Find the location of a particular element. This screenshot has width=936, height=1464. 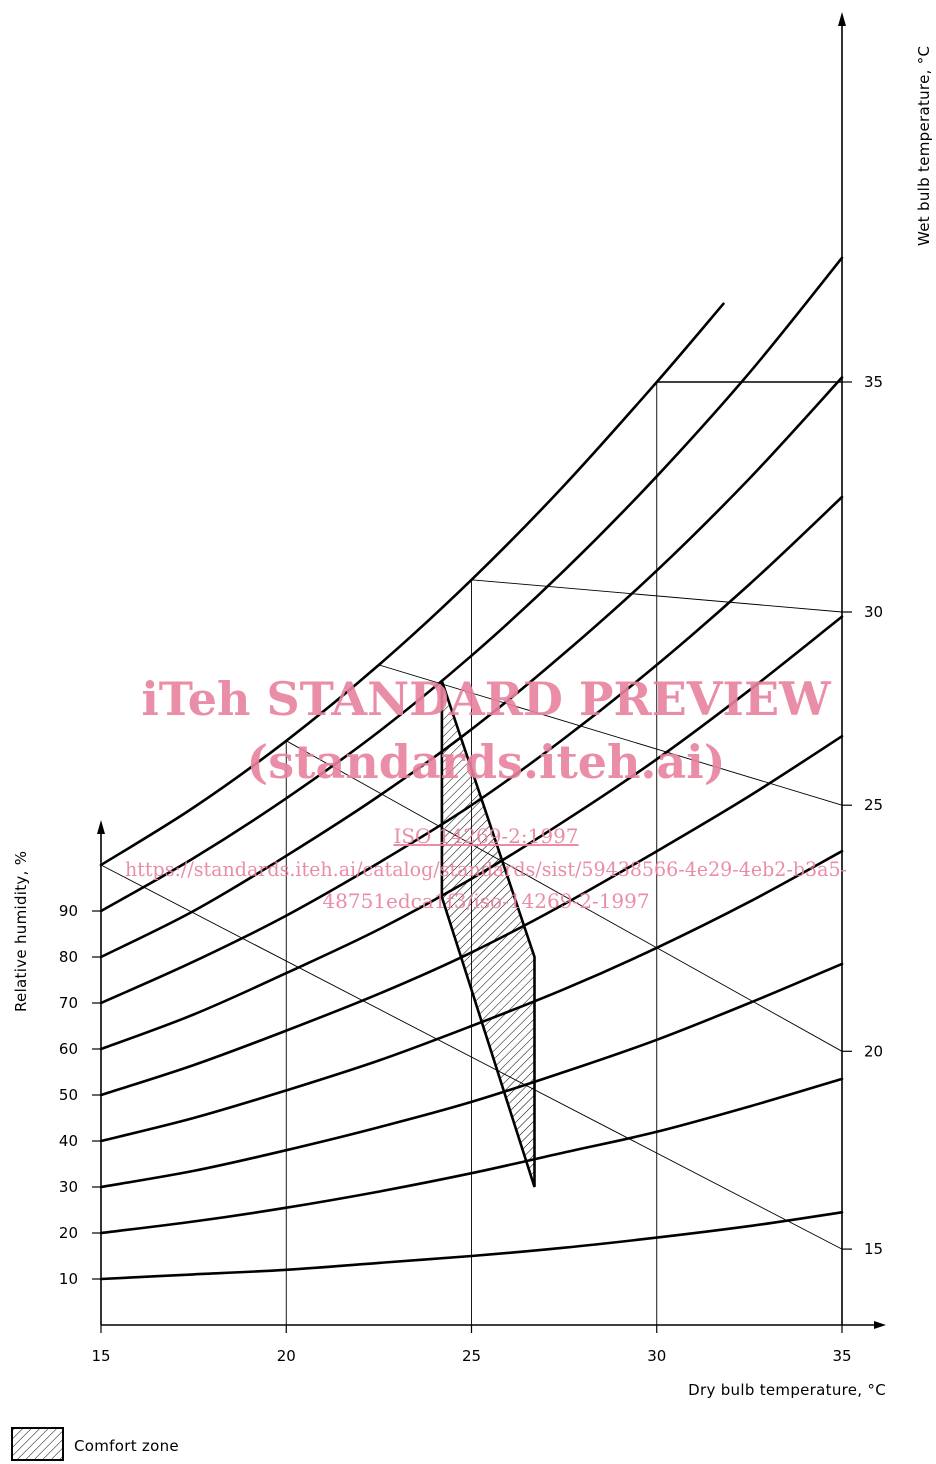

rh-tick-label-50: 50 is located at coordinates (68, 1095).